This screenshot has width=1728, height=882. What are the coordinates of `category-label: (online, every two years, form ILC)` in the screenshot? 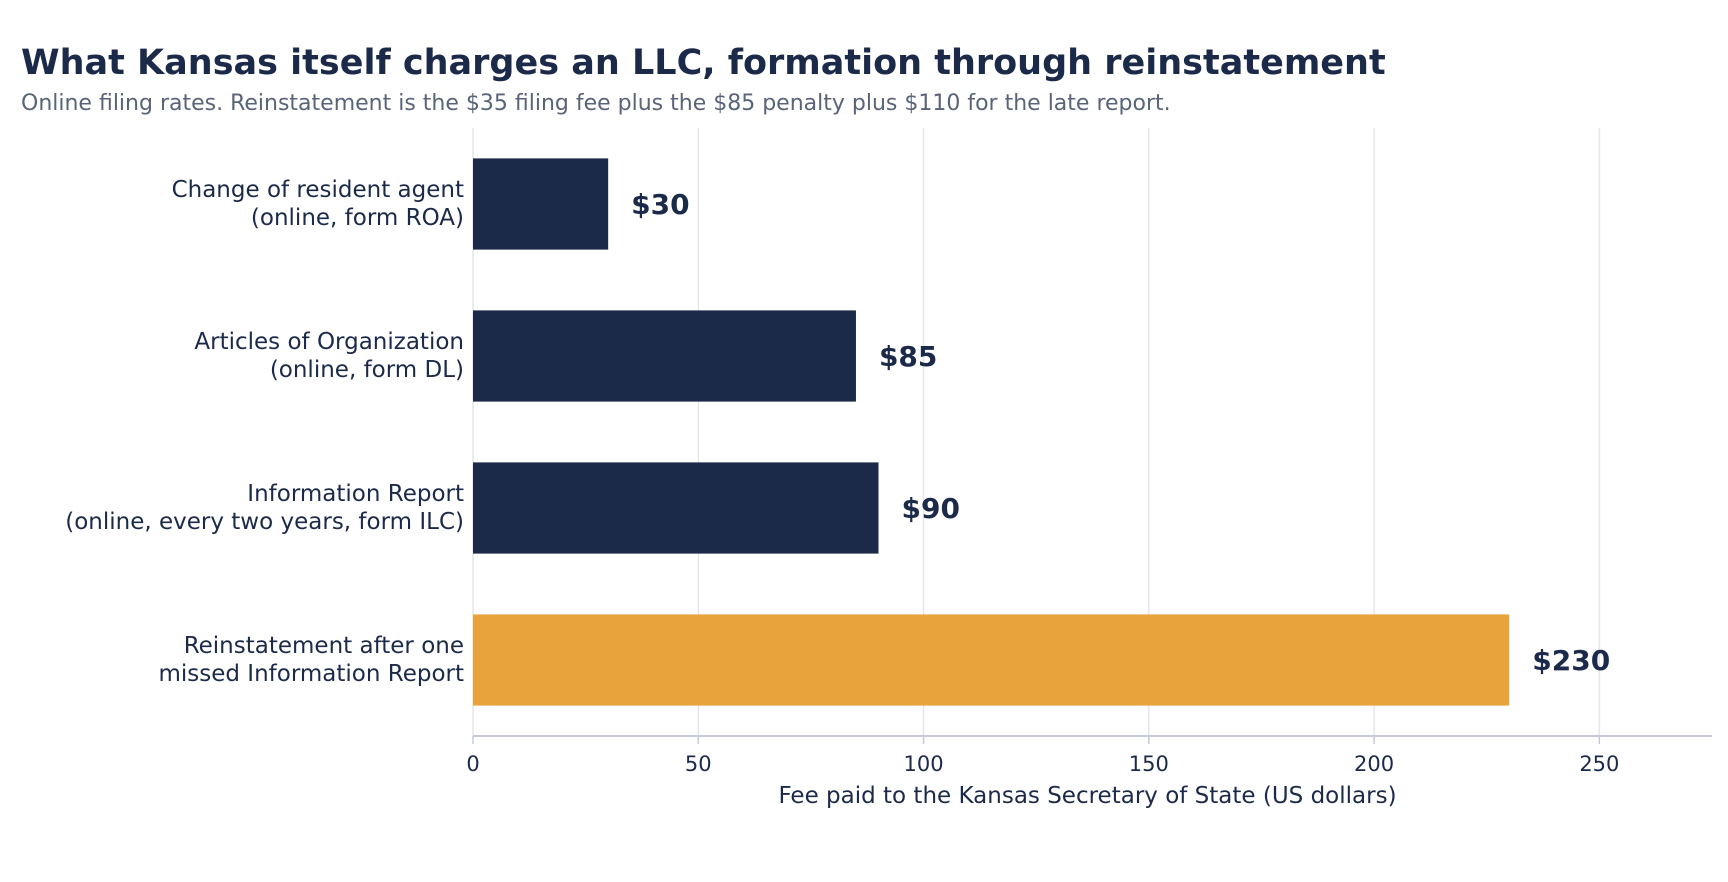 It's located at (264, 522).